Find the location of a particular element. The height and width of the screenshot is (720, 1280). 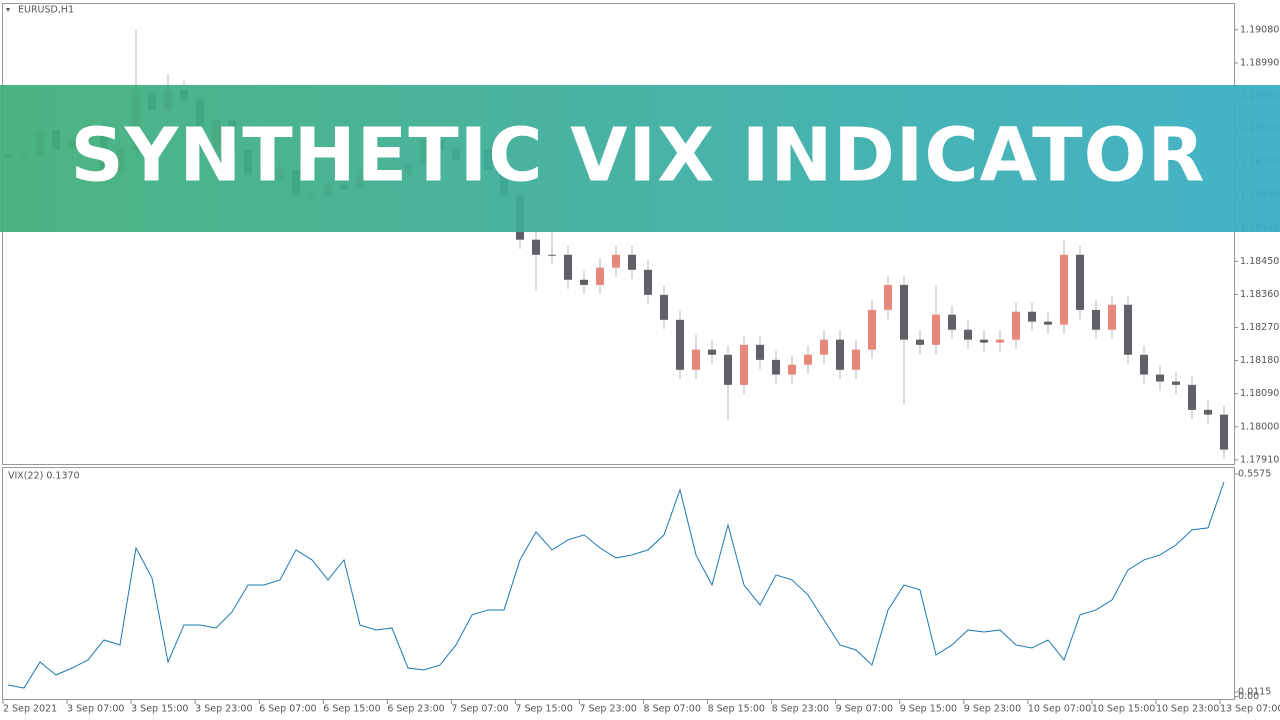

x-tick-label: 13 Sep 07:00 is located at coordinates (1250, 709).